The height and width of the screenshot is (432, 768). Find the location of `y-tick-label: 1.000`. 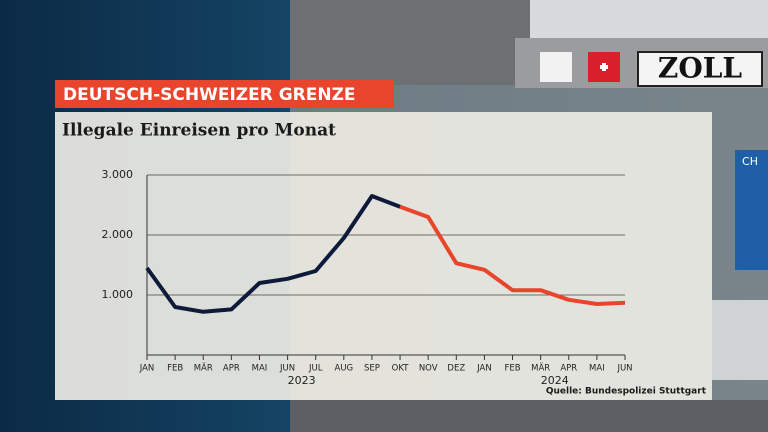

y-tick-label: 1.000 is located at coordinates (118, 294).